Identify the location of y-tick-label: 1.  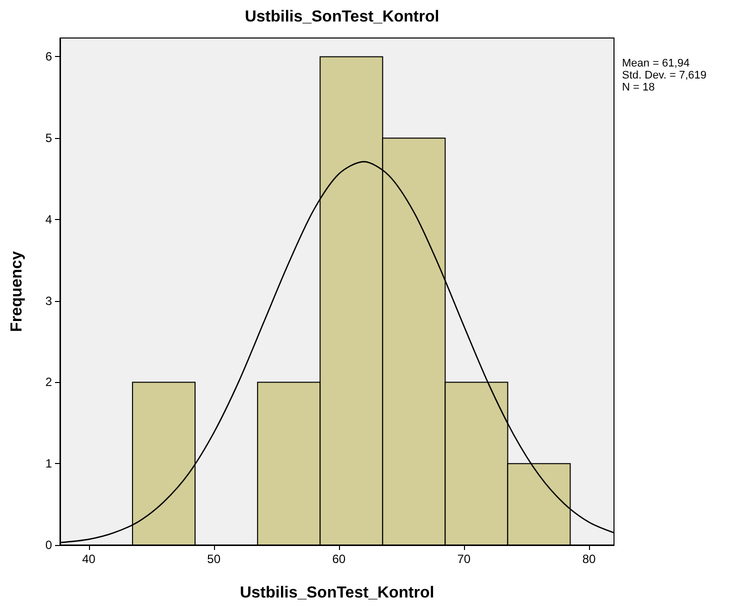
(48, 463).